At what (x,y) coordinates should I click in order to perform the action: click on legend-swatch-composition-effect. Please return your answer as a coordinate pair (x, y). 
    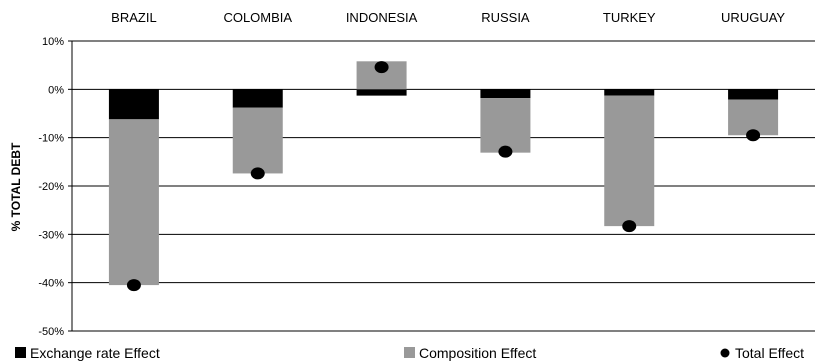
    Looking at the image, I should click on (409, 352).